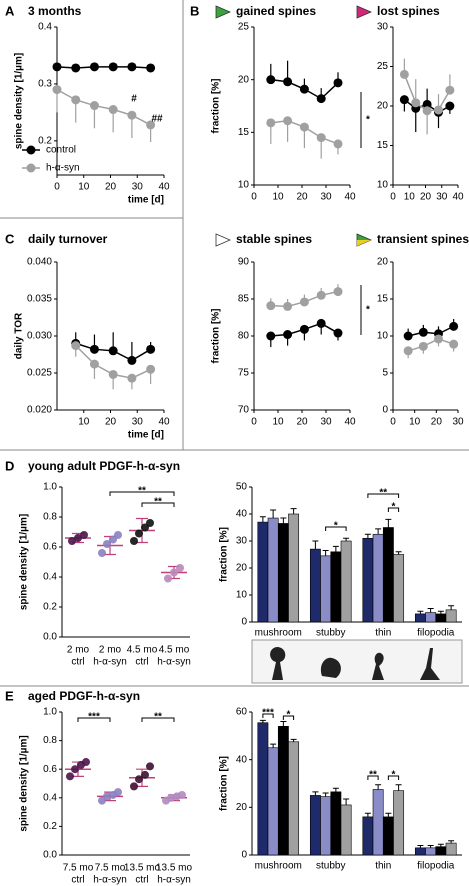  I want to click on chart-title: aged PDGF-h-α-syn, so click(84, 696).